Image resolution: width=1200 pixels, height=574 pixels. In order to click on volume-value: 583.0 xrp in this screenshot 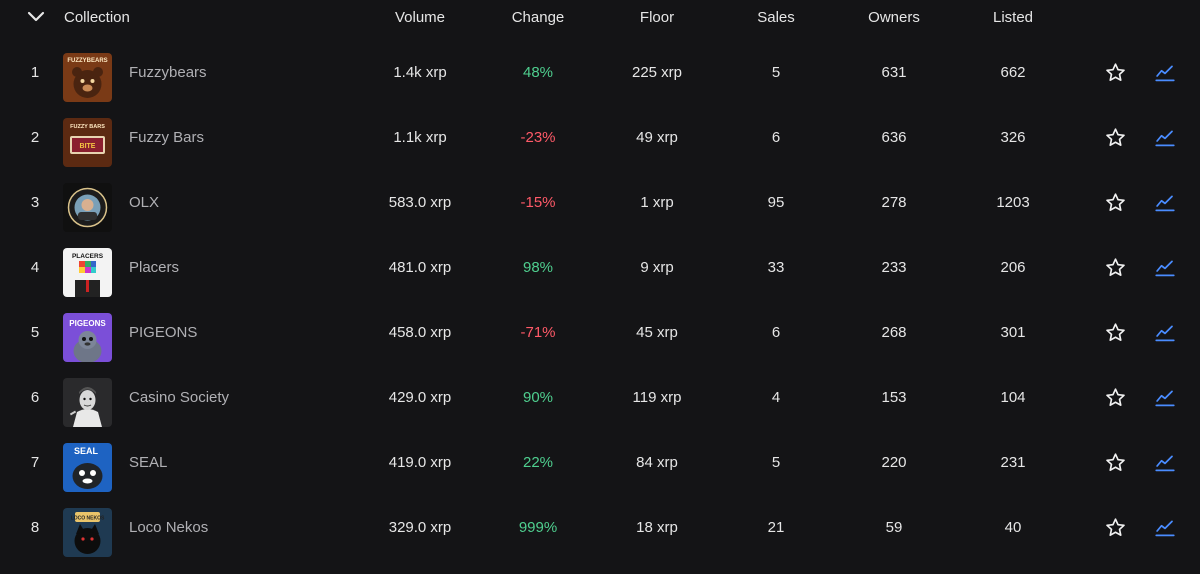, I will do `click(420, 202)`.